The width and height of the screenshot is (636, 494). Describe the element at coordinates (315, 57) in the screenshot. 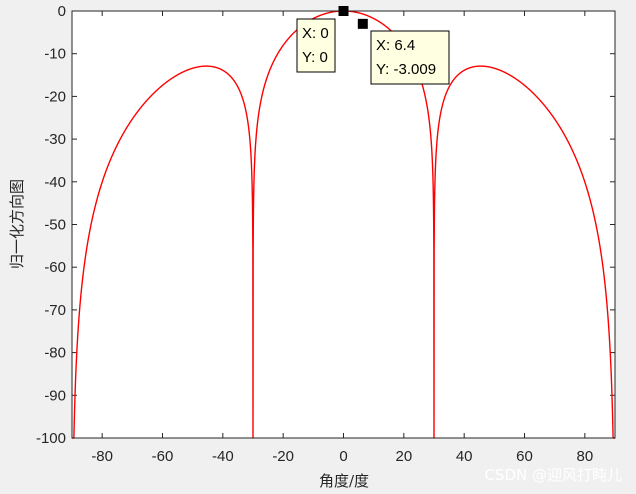

I see `datatip-y-text: Y: 0` at that location.